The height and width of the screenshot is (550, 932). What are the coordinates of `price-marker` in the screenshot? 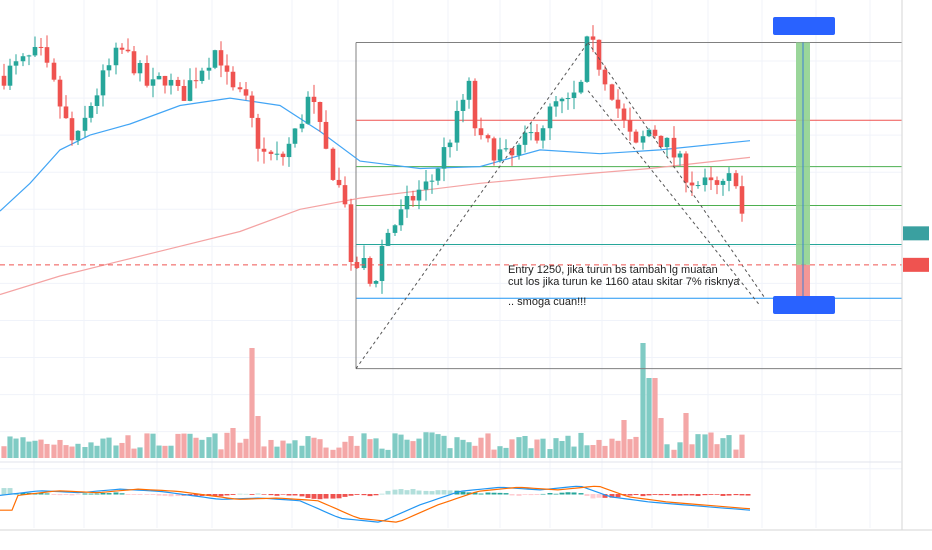 It's located at (916, 233).